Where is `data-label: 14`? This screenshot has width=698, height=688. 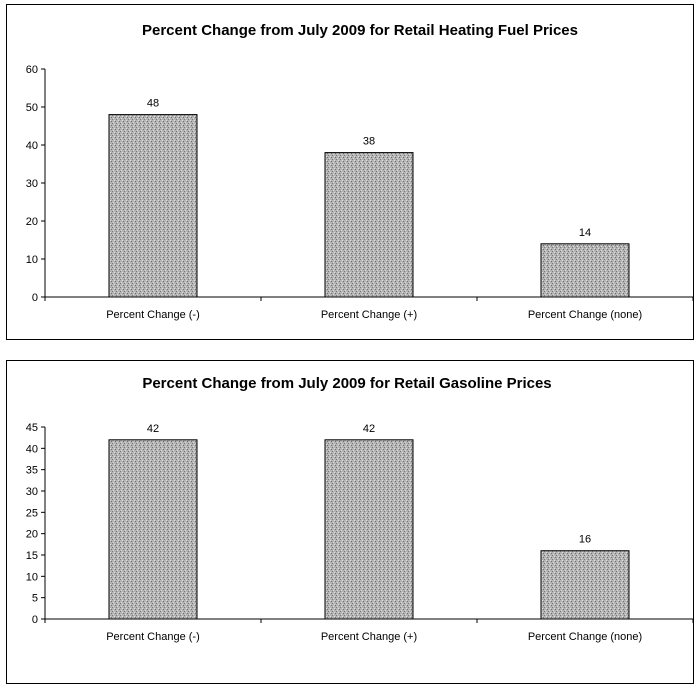 data-label: 14 is located at coordinates (585, 233).